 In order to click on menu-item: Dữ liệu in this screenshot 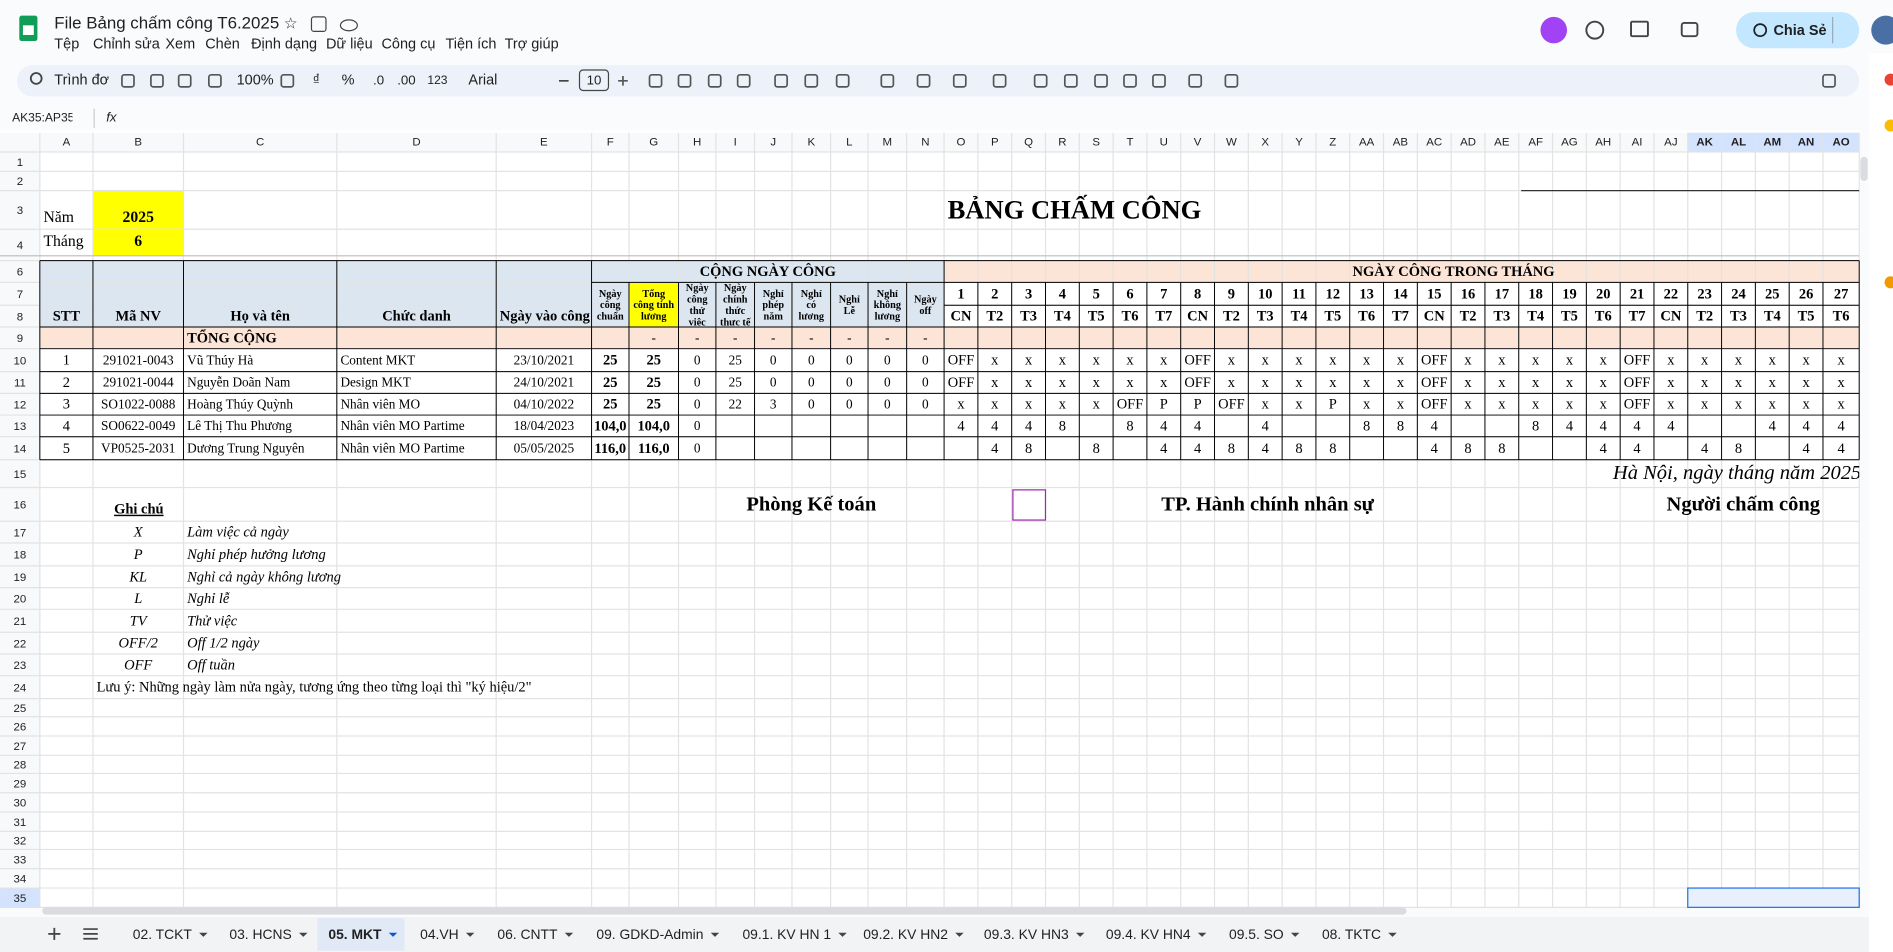, I will do `click(349, 44)`.